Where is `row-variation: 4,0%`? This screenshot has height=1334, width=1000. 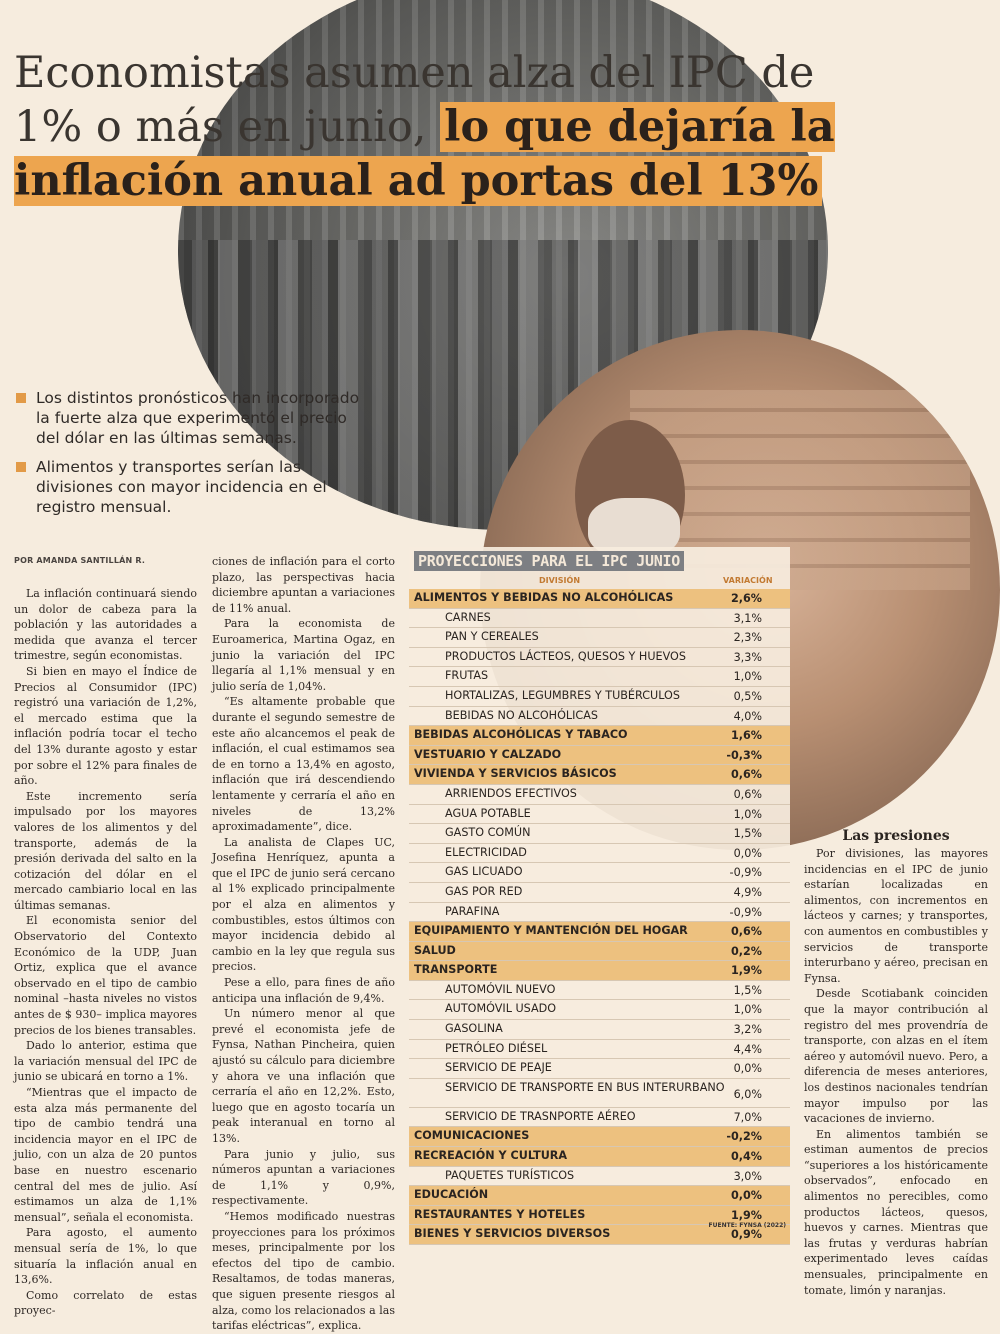
row-variation: 4,0% is located at coordinates (747, 716).